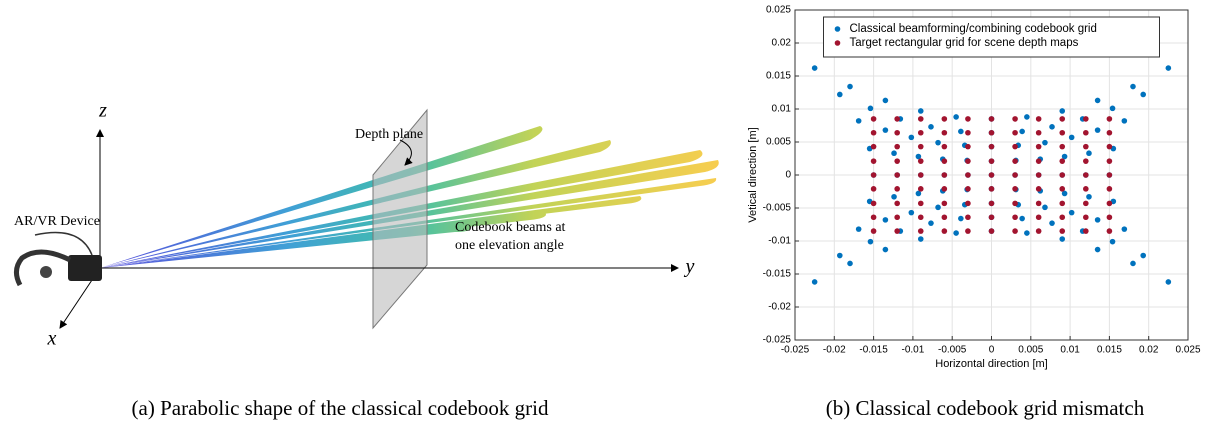 This screenshot has width=1210, height=433. I want to click on y-tick-label: 0.015, so click(778, 76).